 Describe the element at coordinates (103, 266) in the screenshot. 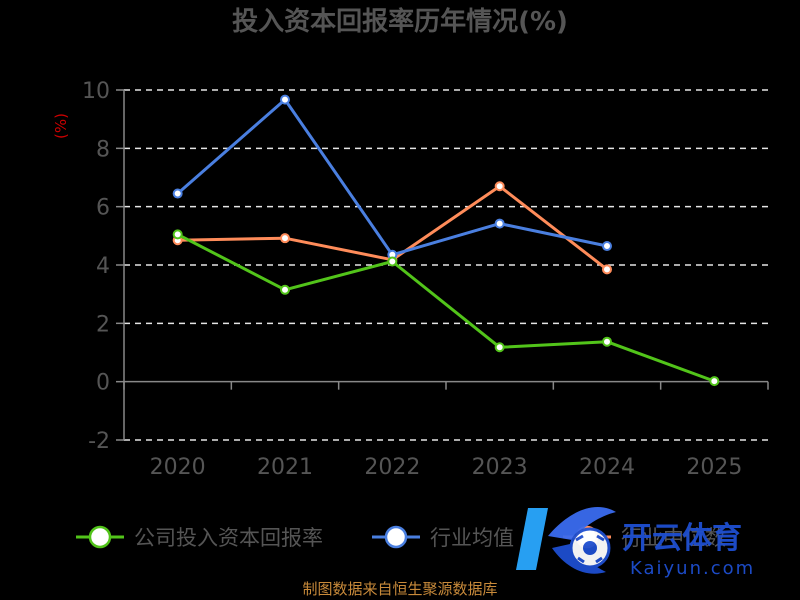

I see `y-tick-label: 4` at that location.